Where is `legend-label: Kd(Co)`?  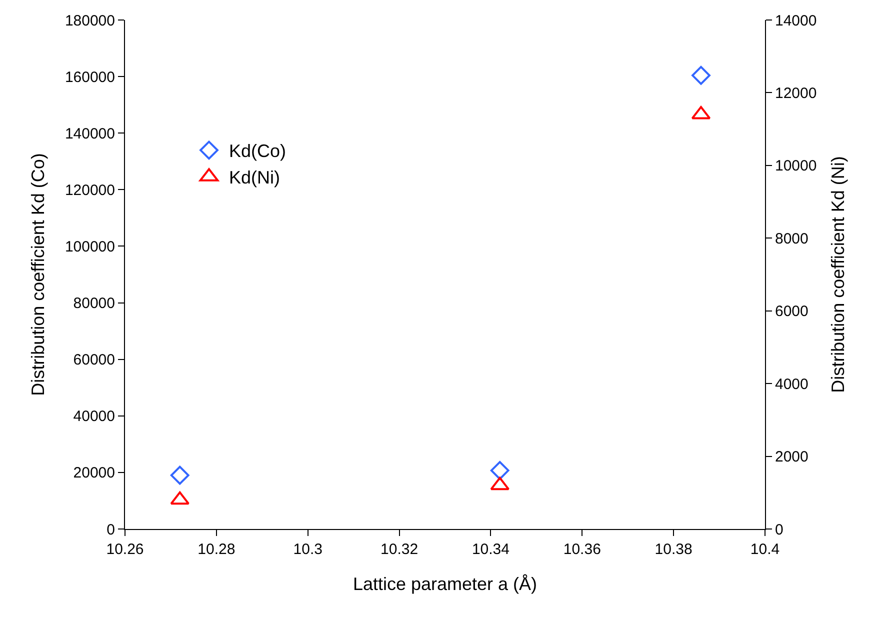 legend-label: Kd(Co) is located at coordinates (257, 151).